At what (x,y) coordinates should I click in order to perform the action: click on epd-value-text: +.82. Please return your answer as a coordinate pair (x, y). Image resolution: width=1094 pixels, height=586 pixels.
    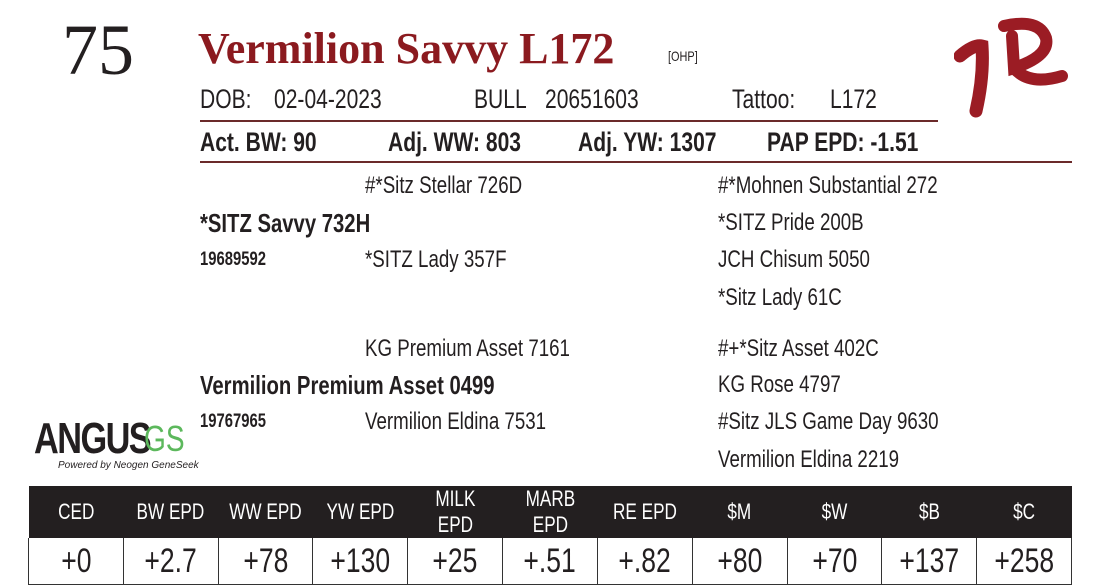
    Looking at the image, I should click on (644, 560).